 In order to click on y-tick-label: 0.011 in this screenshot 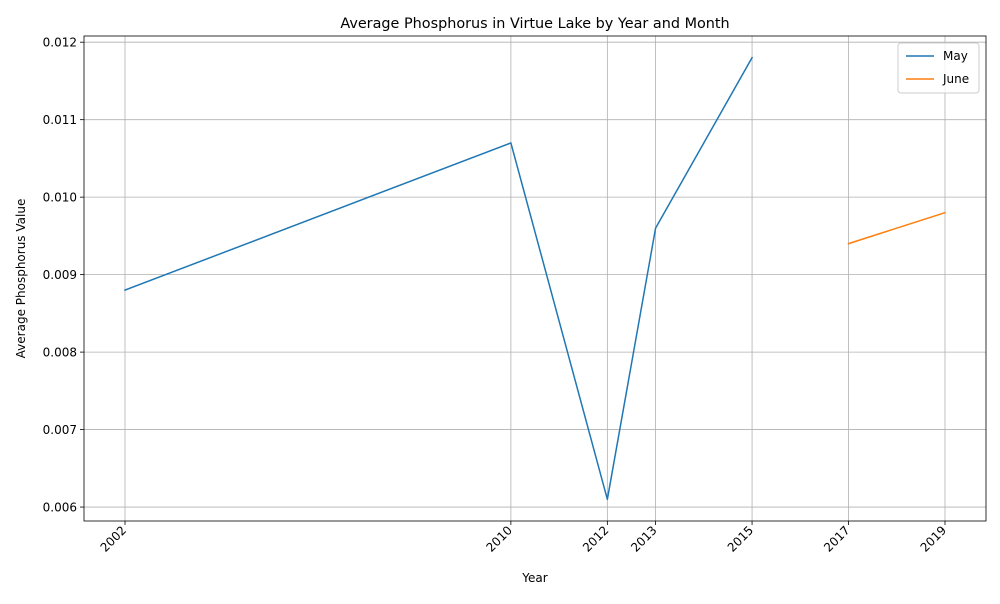, I will do `click(60, 120)`.